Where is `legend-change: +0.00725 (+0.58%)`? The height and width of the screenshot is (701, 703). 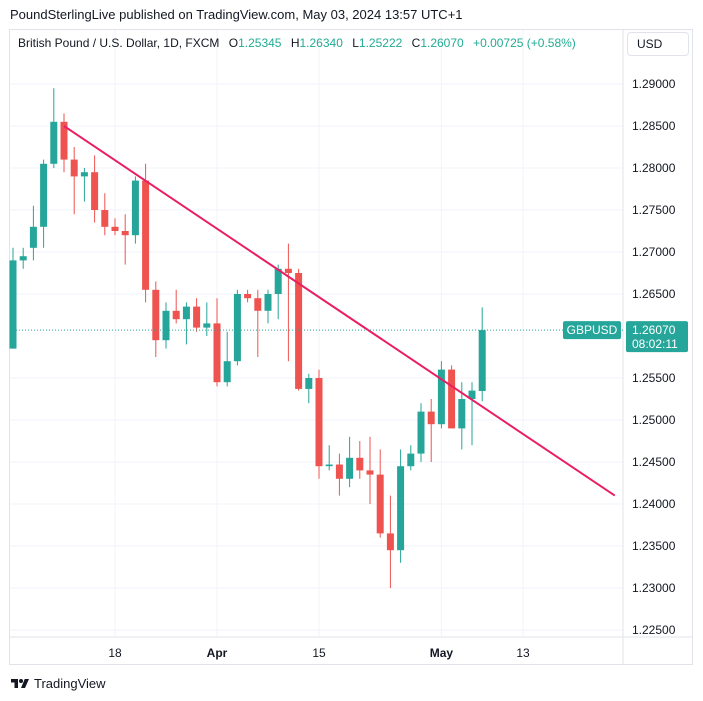 legend-change: +0.00725 (+0.58%) is located at coordinates (524, 43).